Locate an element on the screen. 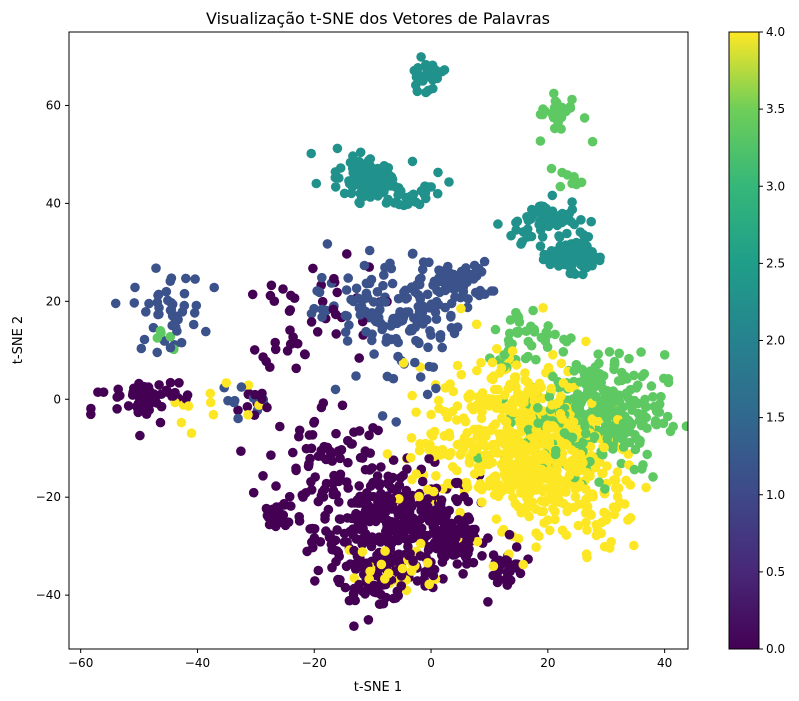  y-axis-label: t-SNE 2 is located at coordinates (18, 340).